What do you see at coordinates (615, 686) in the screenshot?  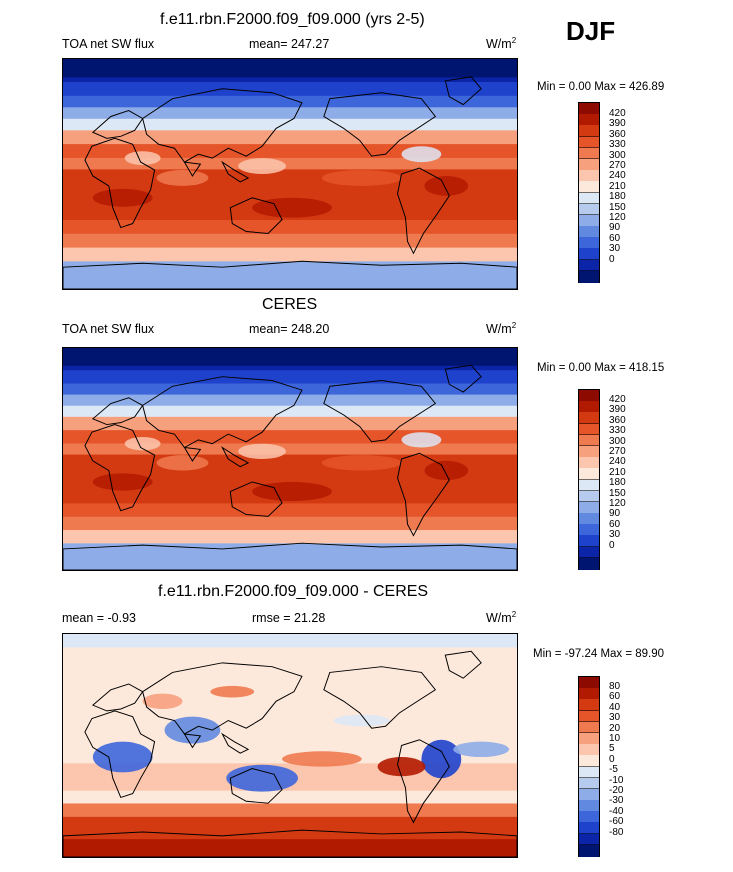 I see `colorbar-level-label: 80` at bounding box center [615, 686].